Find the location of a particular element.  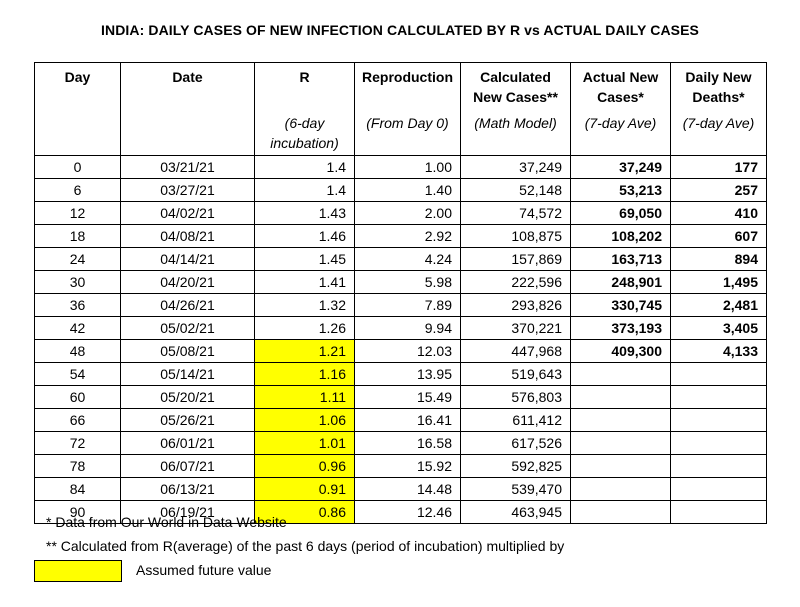

table-row: 6 03/27/21 1.4 1.40 52,148 53,213 257 is located at coordinates (400, 190).